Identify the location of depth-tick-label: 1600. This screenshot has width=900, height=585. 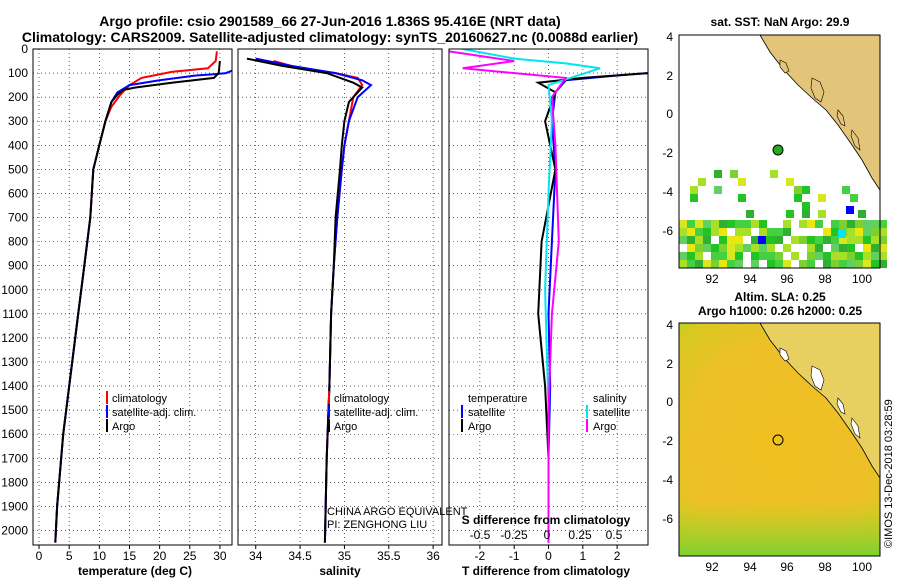
(14, 434).